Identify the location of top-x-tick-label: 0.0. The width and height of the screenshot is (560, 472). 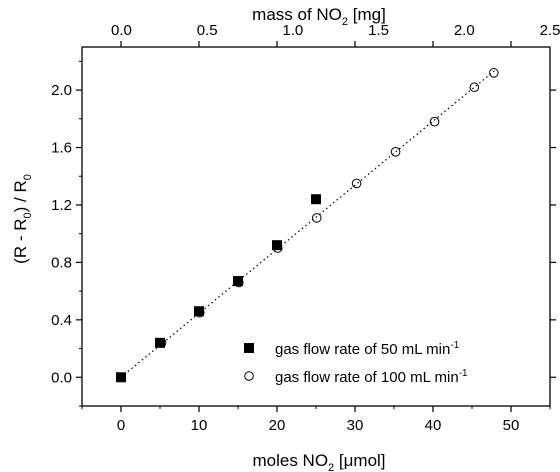
(121, 30).